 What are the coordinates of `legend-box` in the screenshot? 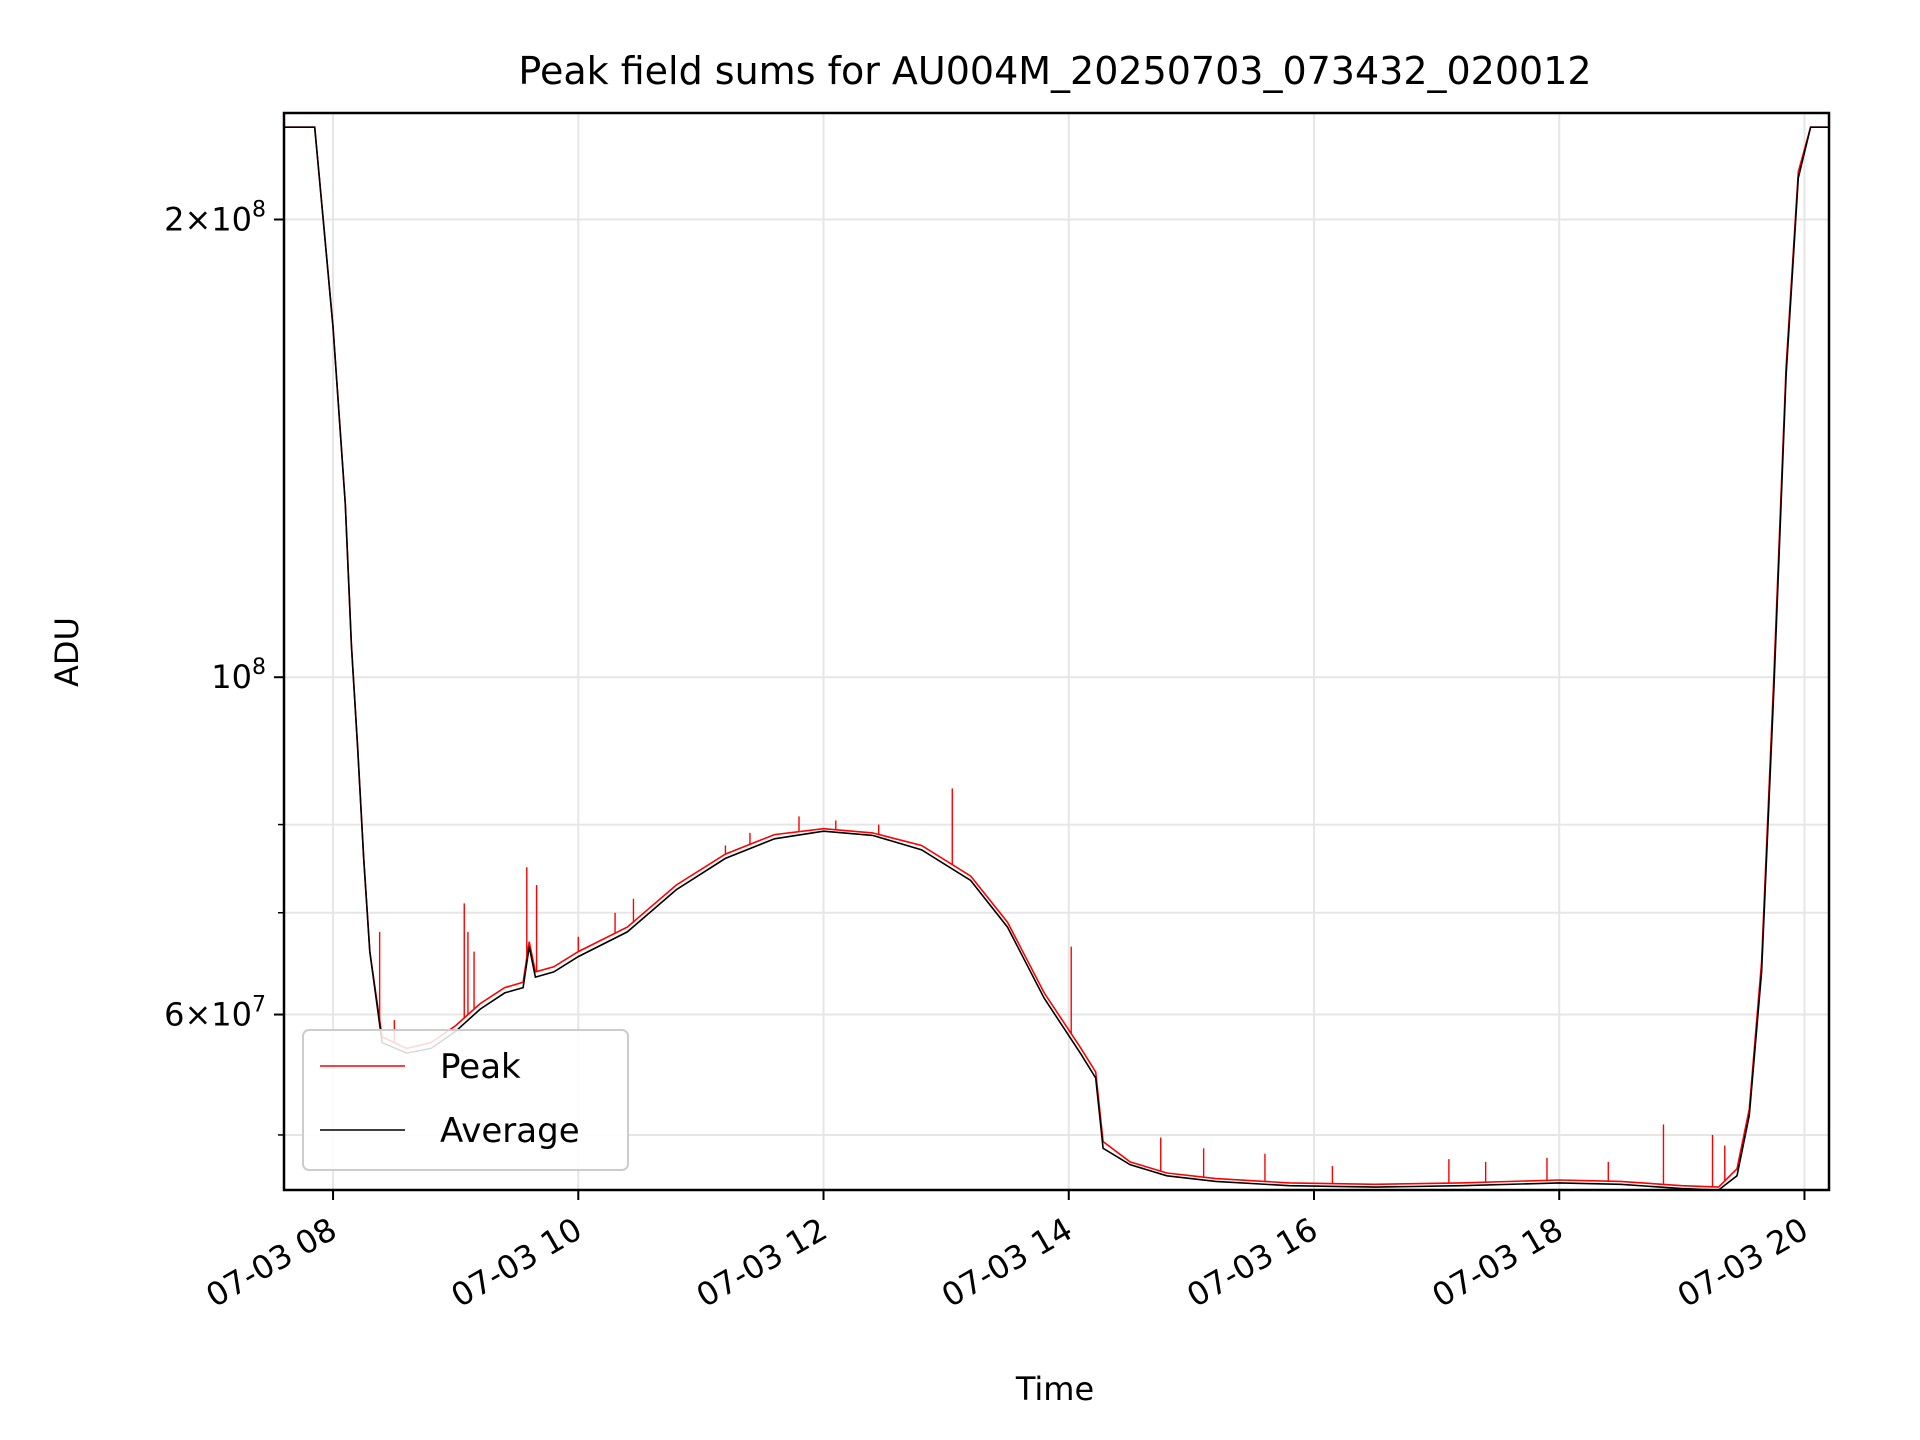 It's located at (465, 1100).